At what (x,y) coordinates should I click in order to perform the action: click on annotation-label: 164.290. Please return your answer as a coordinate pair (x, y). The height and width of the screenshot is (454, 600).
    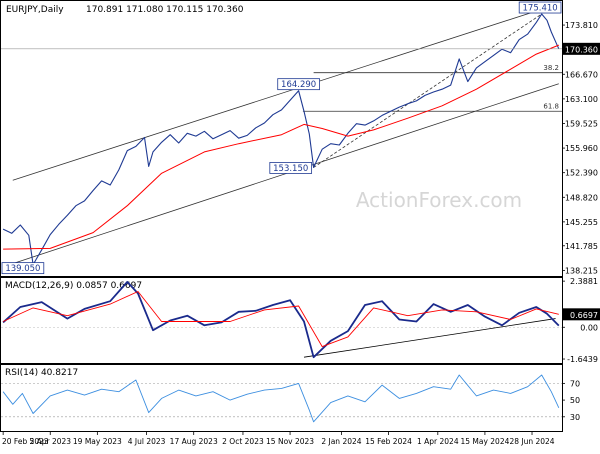
    Looking at the image, I should click on (298, 85).